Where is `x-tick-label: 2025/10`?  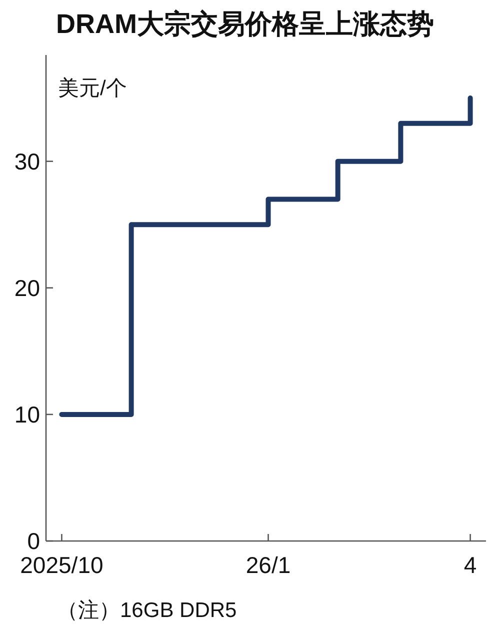
x-tick-label: 2025/10 is located at coordinates (62, 565).